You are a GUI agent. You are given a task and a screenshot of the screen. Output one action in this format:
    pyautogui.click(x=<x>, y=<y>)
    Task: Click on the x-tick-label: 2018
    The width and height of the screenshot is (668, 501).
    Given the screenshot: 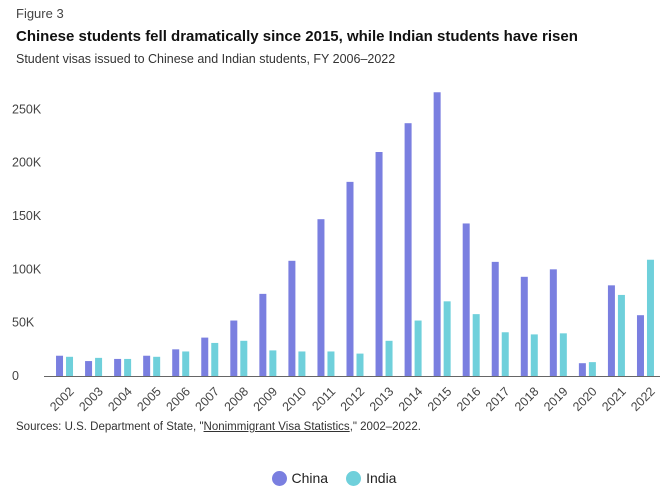 What is the action you would take?
    pyautogui.click(x=527, y=399)
    